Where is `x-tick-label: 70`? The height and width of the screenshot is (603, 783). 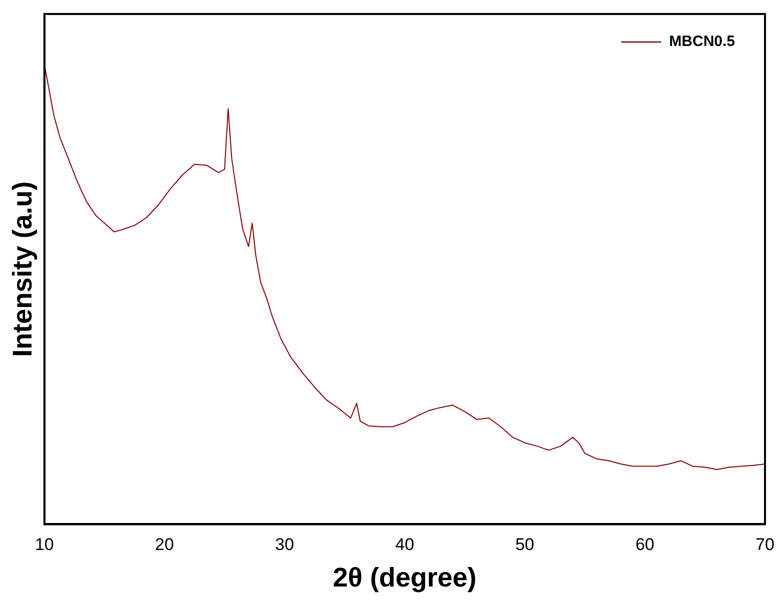
x-tick-label: 70 is located at coordinates (765, 544).